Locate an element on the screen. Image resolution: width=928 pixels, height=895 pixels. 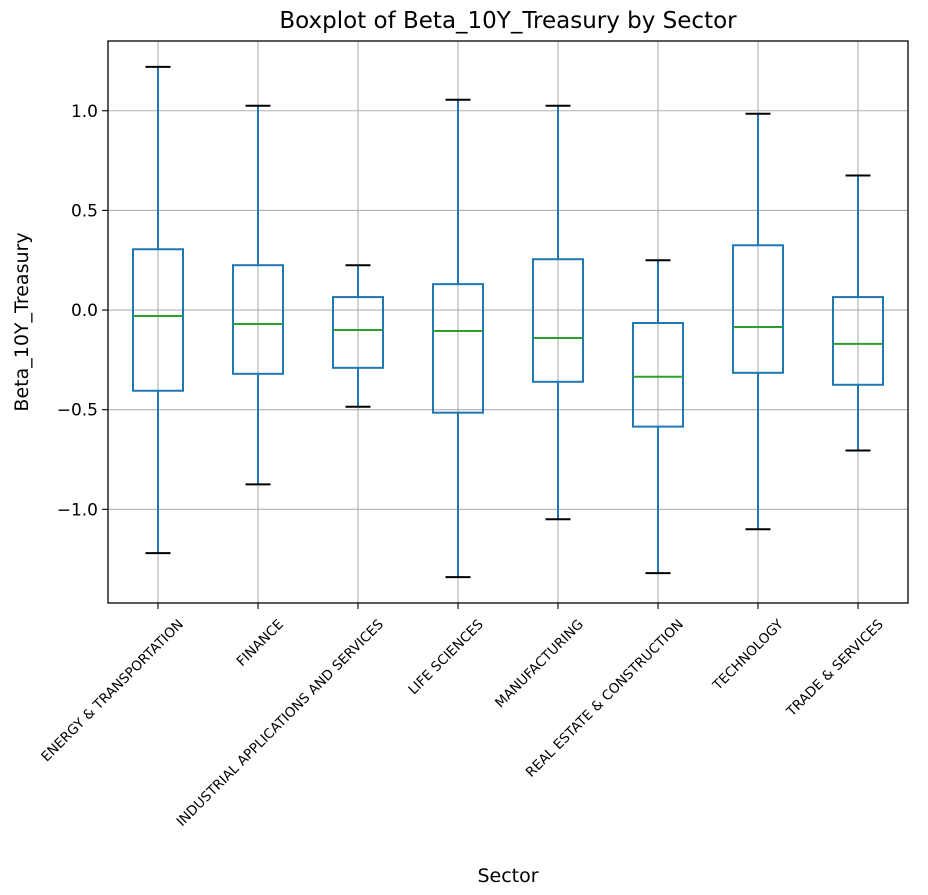
x-tick-label: TECHNOLOGY is located at coordinates (748, 655).